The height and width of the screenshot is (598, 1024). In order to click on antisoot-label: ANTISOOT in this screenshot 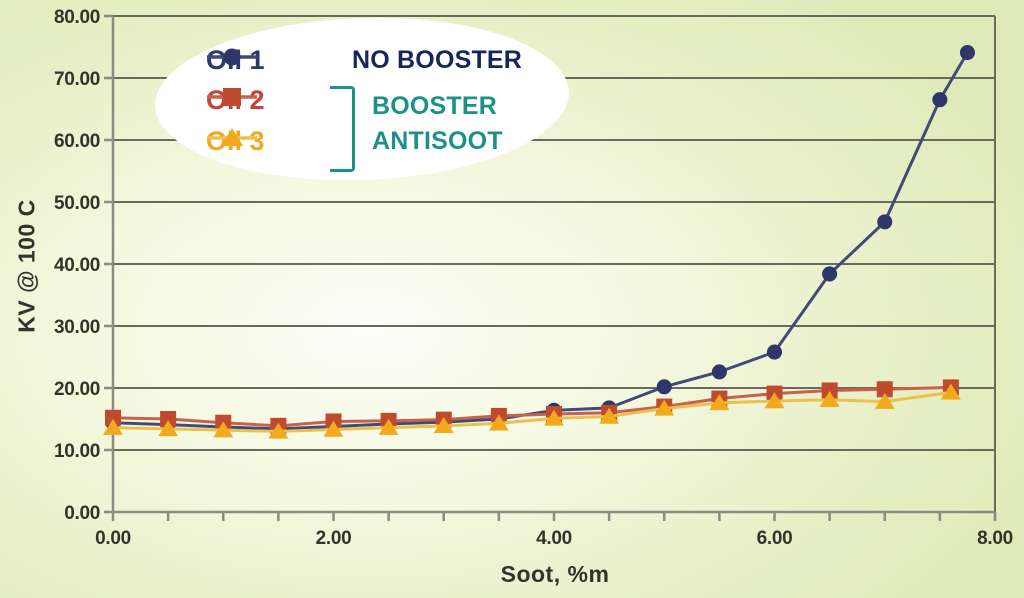, I will do `click(437, 141)`.